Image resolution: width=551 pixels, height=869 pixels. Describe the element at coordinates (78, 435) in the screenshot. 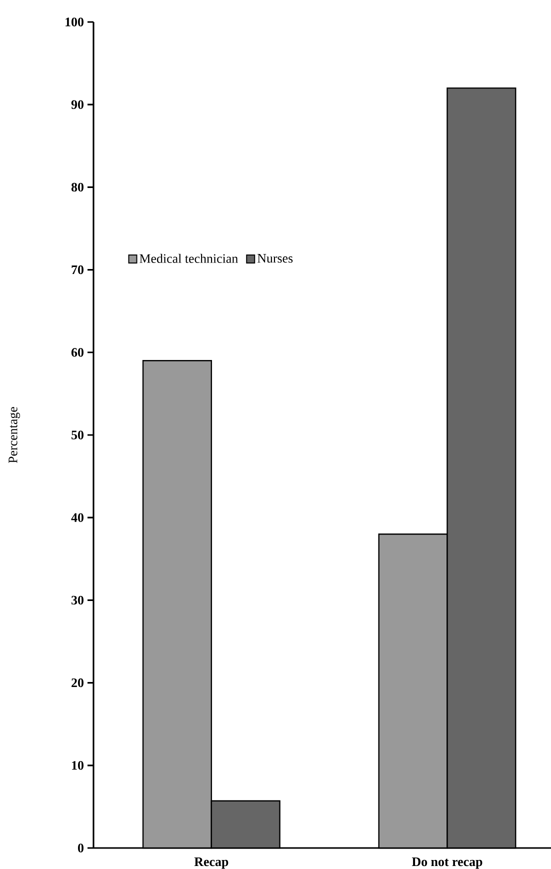

I see `y-tick-label: 50` at that location.